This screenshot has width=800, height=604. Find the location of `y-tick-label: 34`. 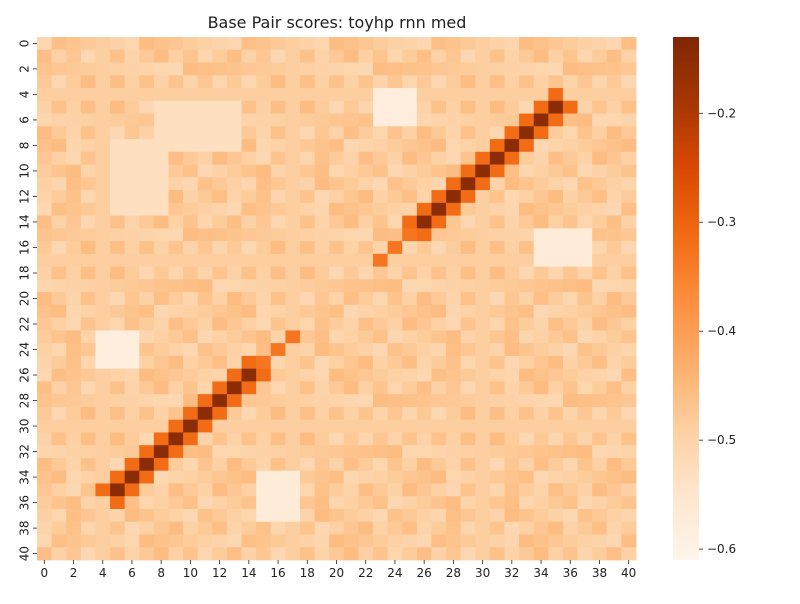

y-tick-label: 34 is located at coordinates (25, 476).